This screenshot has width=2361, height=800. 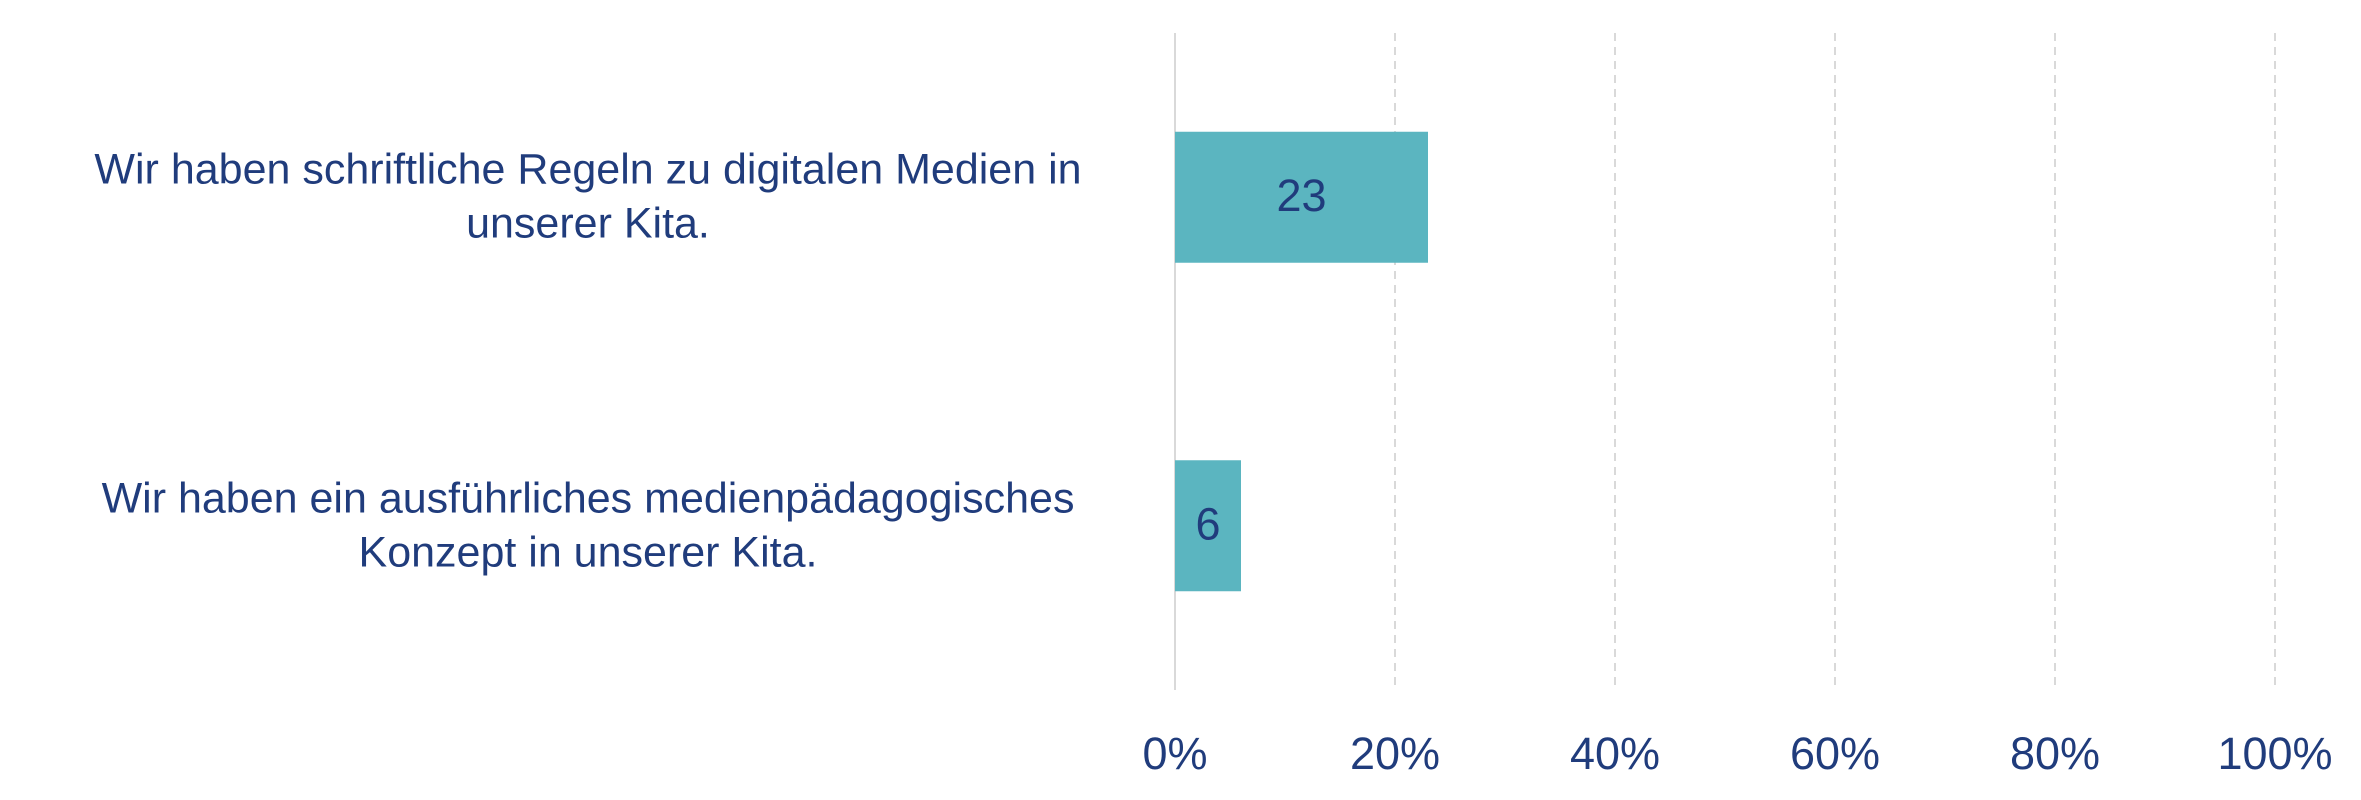 What do you see at coordinates (1395, 753) in the screenshot?
I see `x-tick-label: 20%` at bounding box center [1395, 753].